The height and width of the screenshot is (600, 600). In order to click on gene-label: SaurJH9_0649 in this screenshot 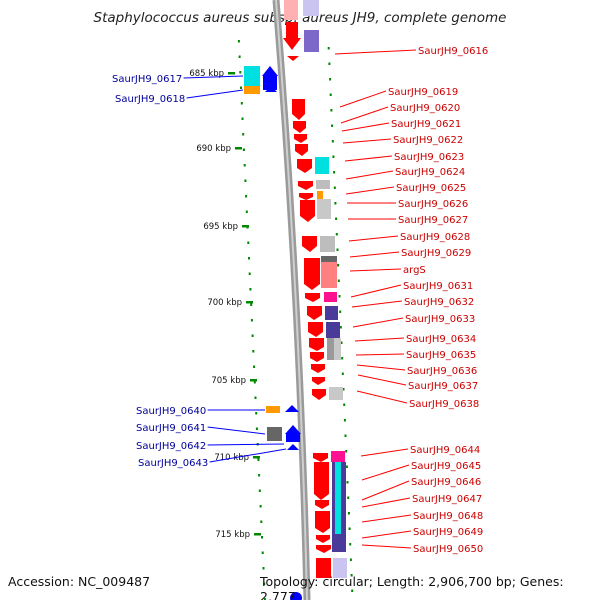, I will do `click(448, 532)`.